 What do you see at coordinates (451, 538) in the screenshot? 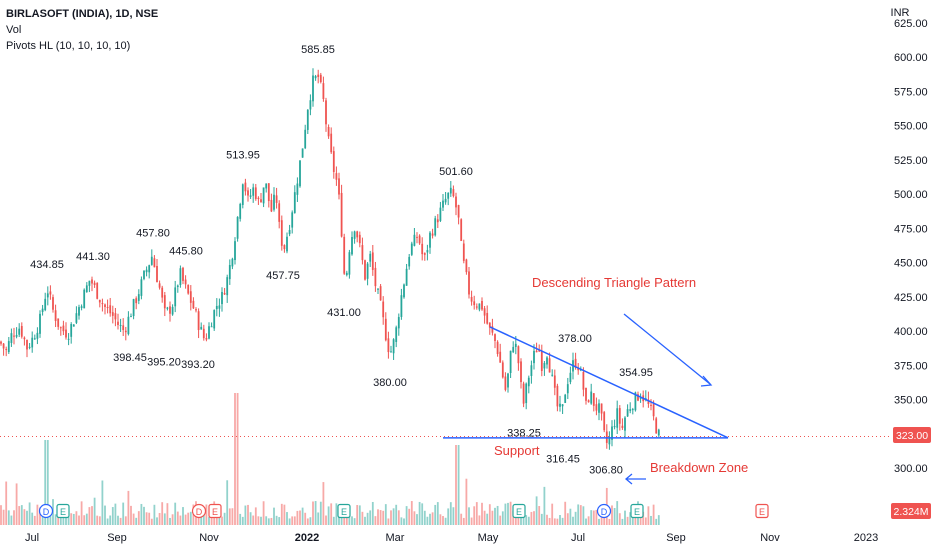
I see `time-axis: Jul Sep Nov 2022 Mar May Jul Sep Nov 2023` at bounding box center [451, 538].